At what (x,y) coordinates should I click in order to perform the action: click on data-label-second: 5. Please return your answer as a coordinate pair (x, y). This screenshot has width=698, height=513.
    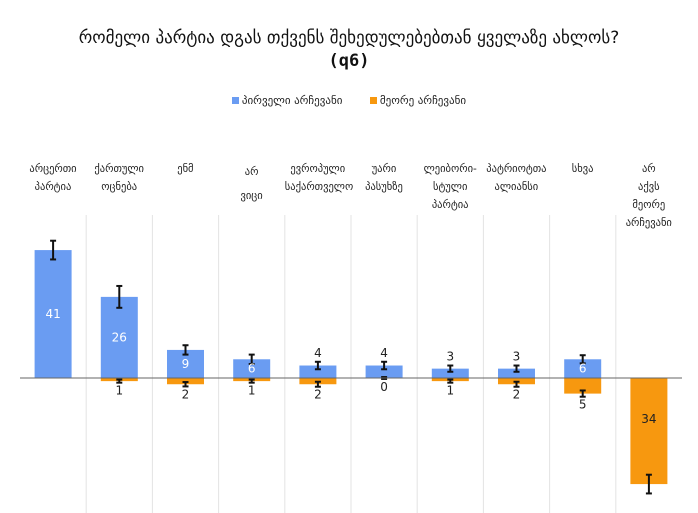
    Looking at the image, I should click on (583, 405).